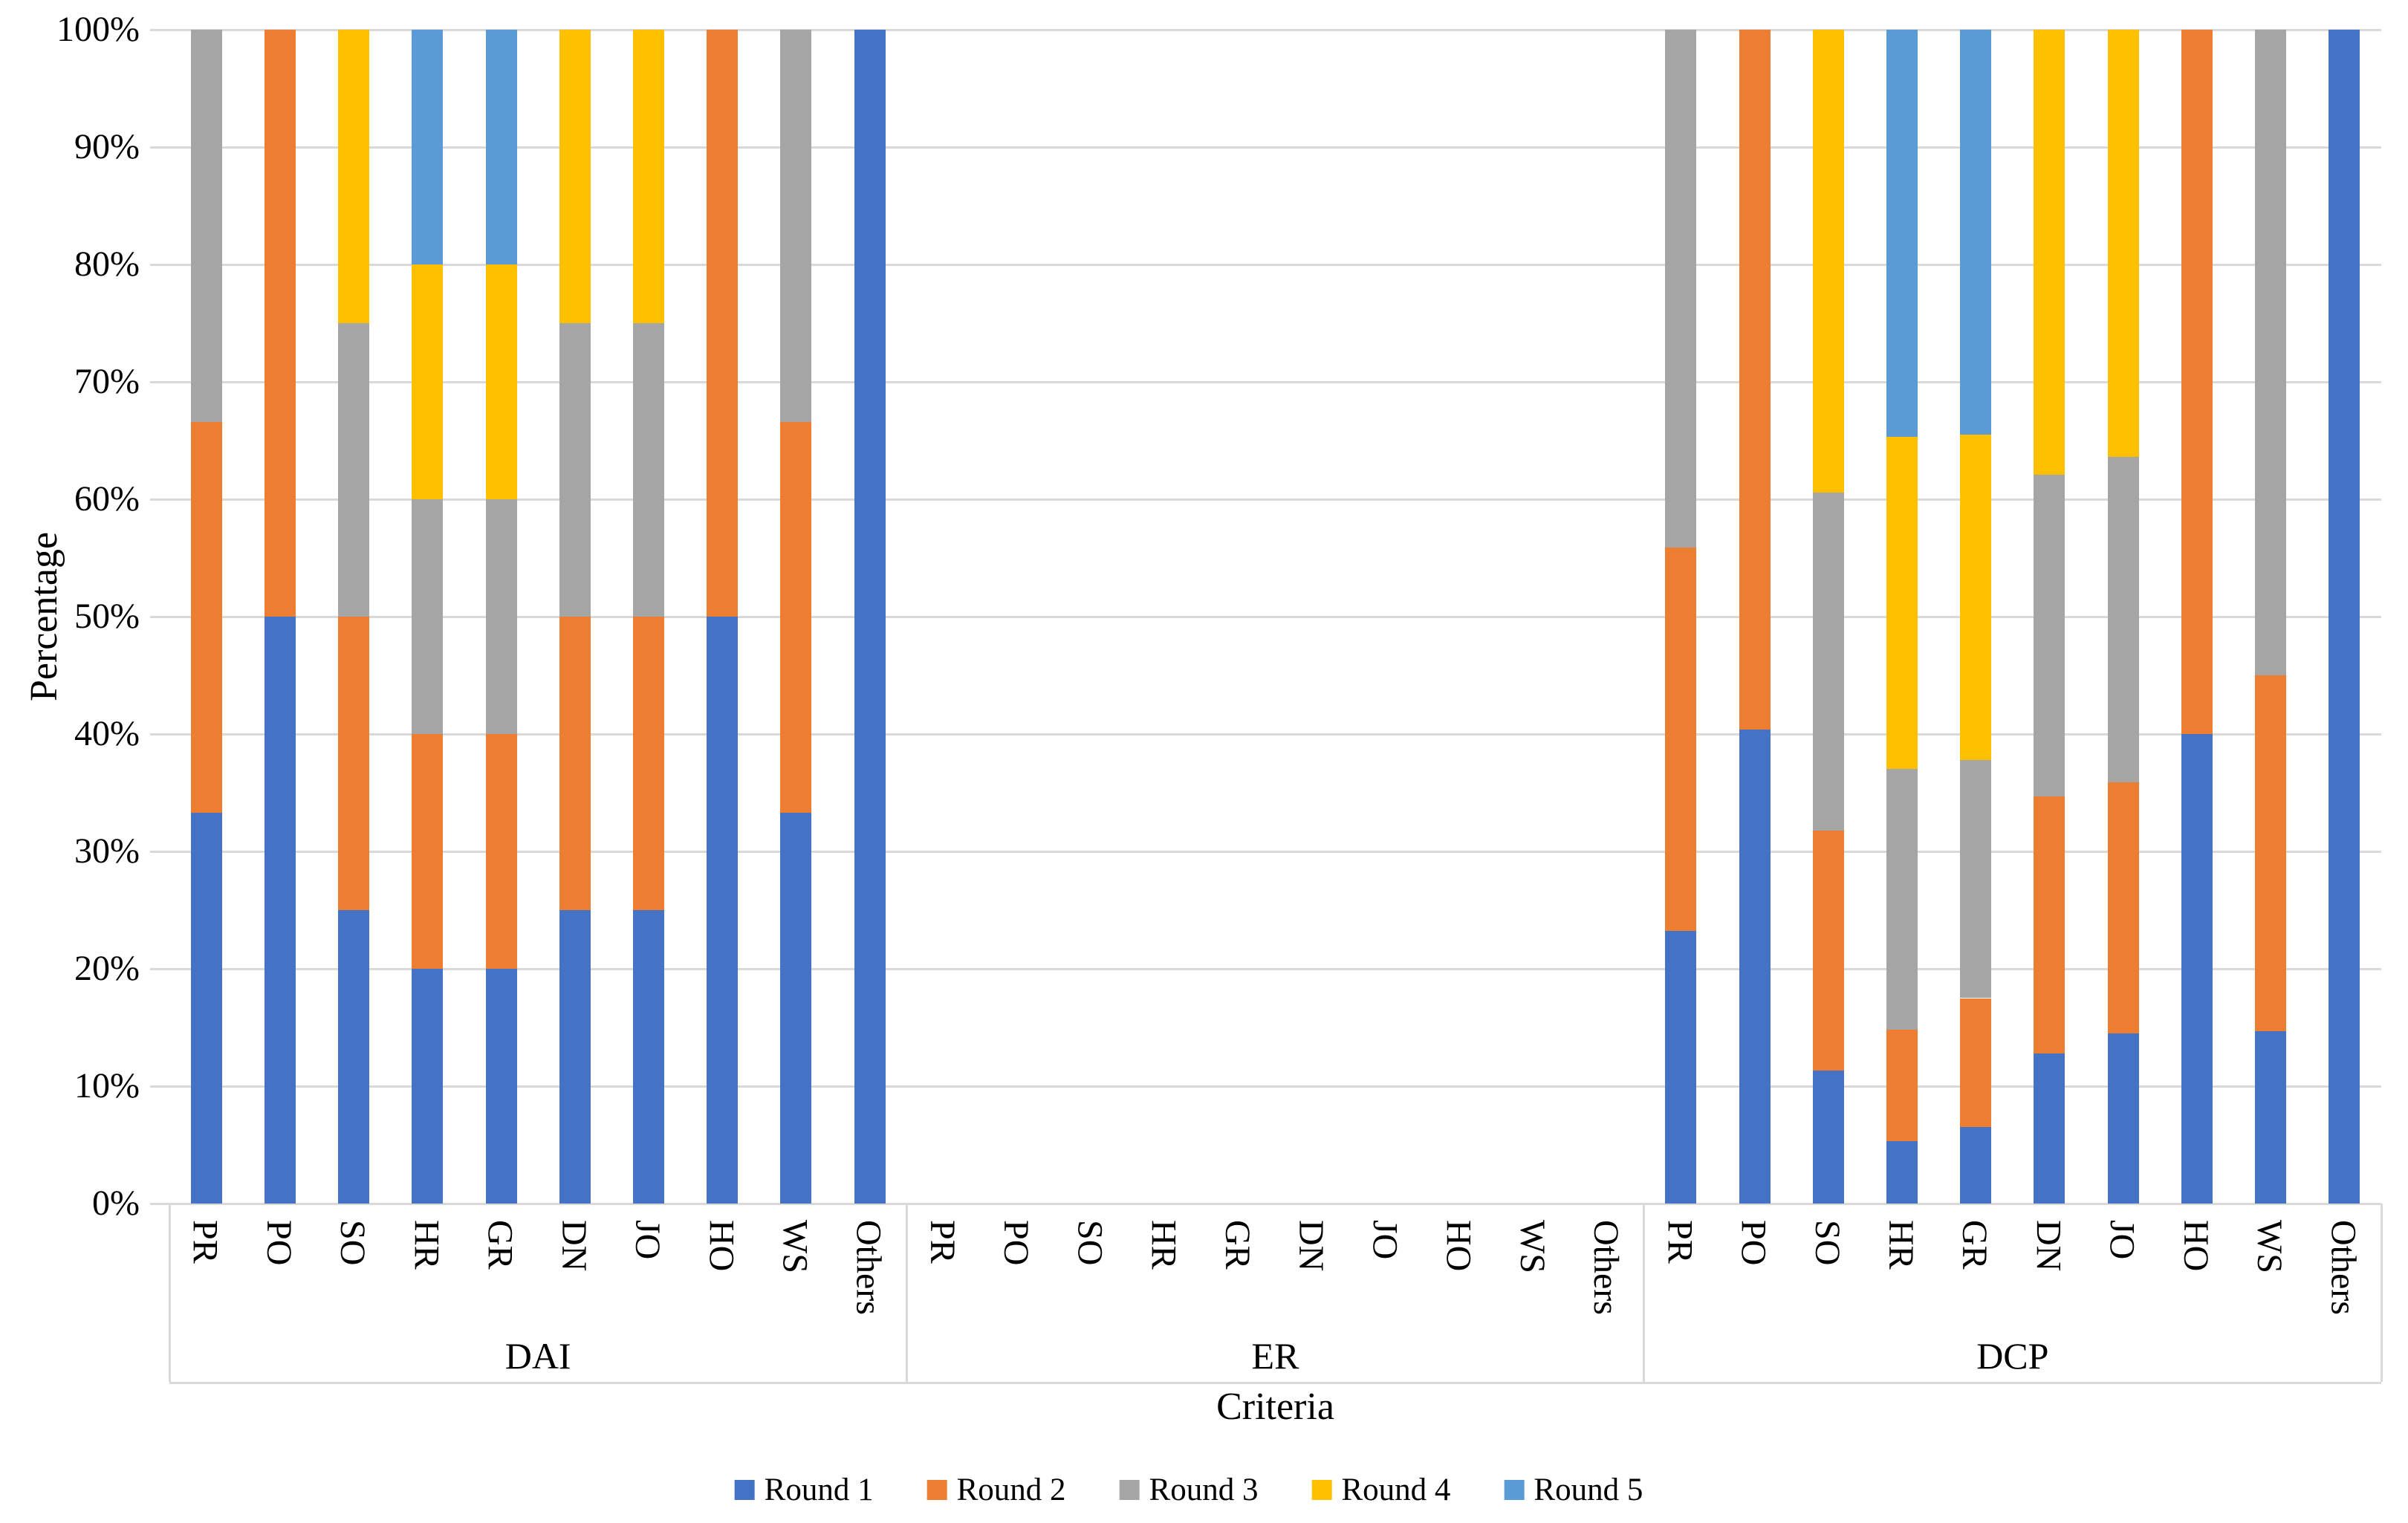 The height and width of the screenshot is (1523, 2408). Describe the element at coordinates (98, 29) in the screenshot. I see `y-tick-label: 100%` at that location.